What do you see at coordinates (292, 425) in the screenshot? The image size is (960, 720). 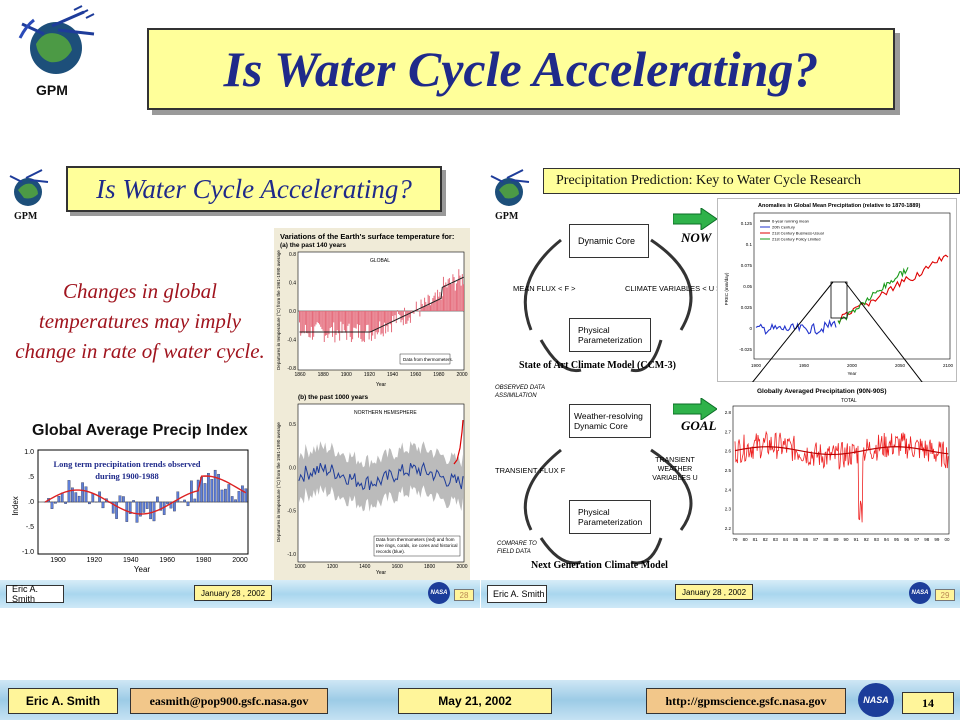 I see `temp-b-ytick: 0.5` at bounding box center [292, 425].